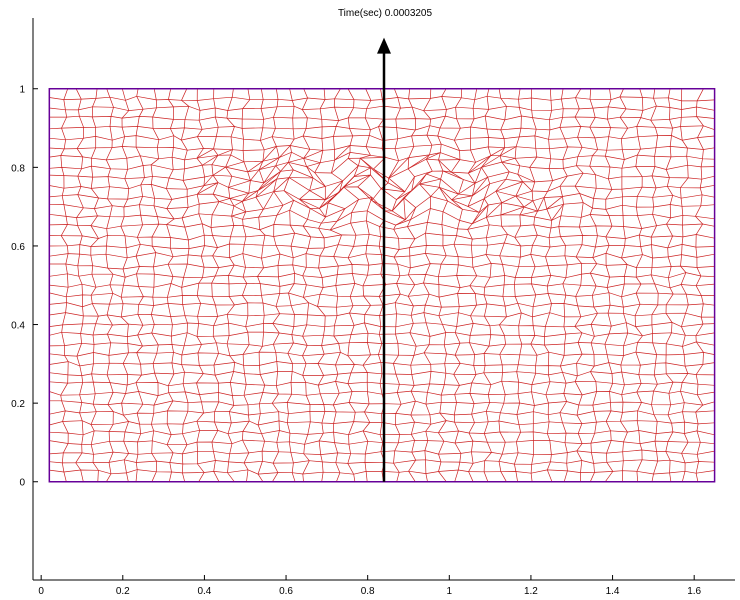 The image size is (740, 600). Describe the element at coordinates (450, 591) in the screenshot. I see `x-tick-label: 1` at that location.